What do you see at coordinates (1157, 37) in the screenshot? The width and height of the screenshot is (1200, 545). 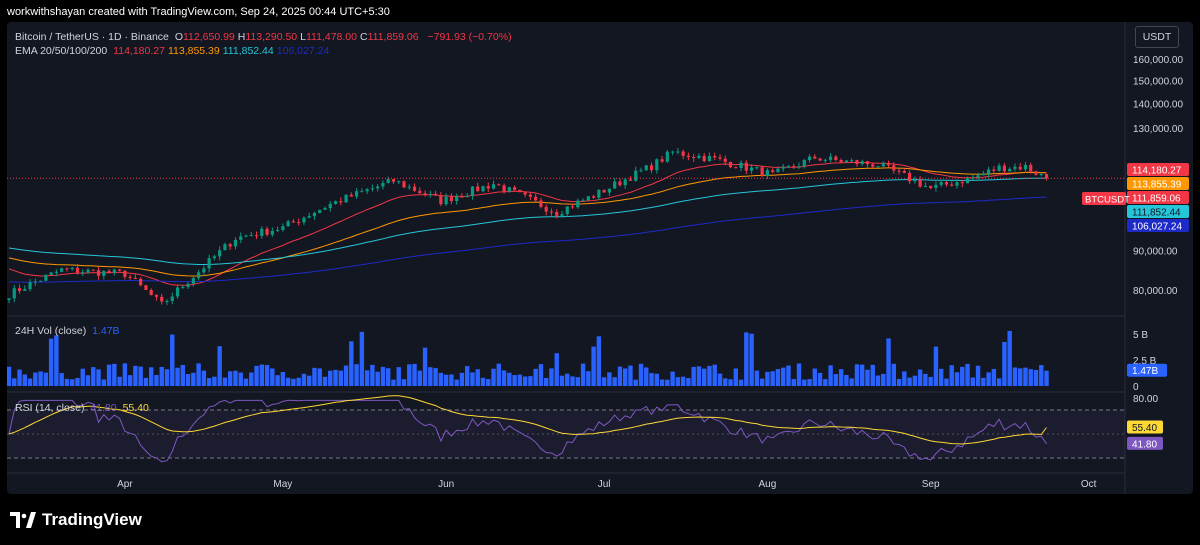 I see `currency-button: USDT` at bounding box center [1157, 37].